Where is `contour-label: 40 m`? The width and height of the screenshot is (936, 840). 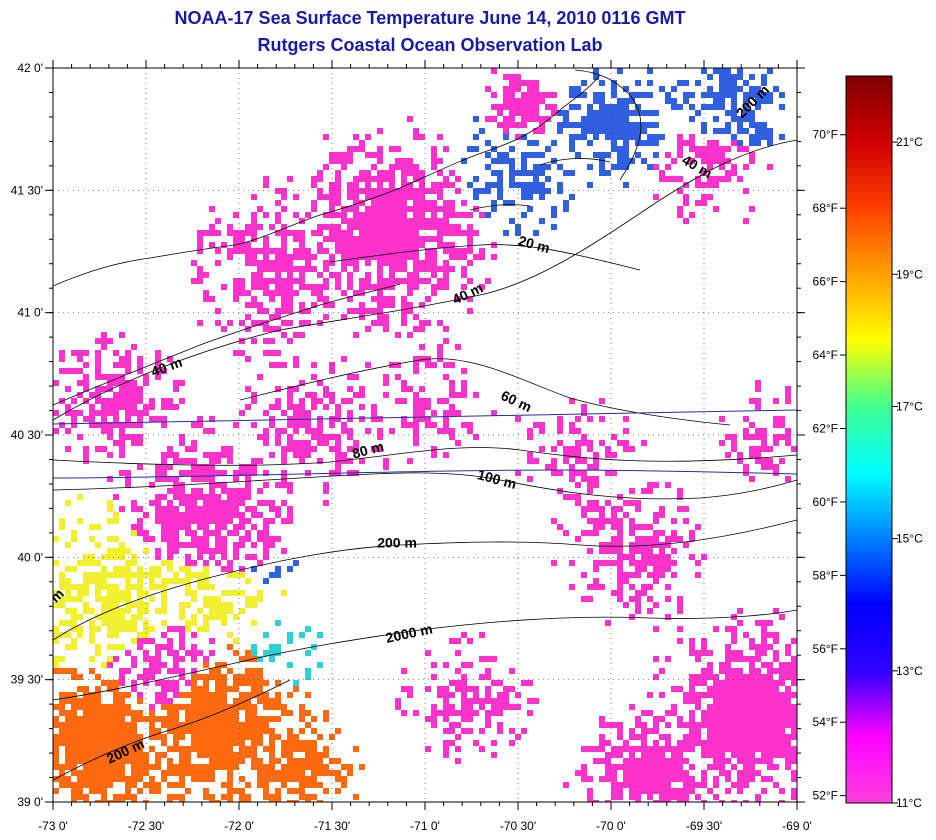
contour-label: 40 m is located at coordinates (468, 293).